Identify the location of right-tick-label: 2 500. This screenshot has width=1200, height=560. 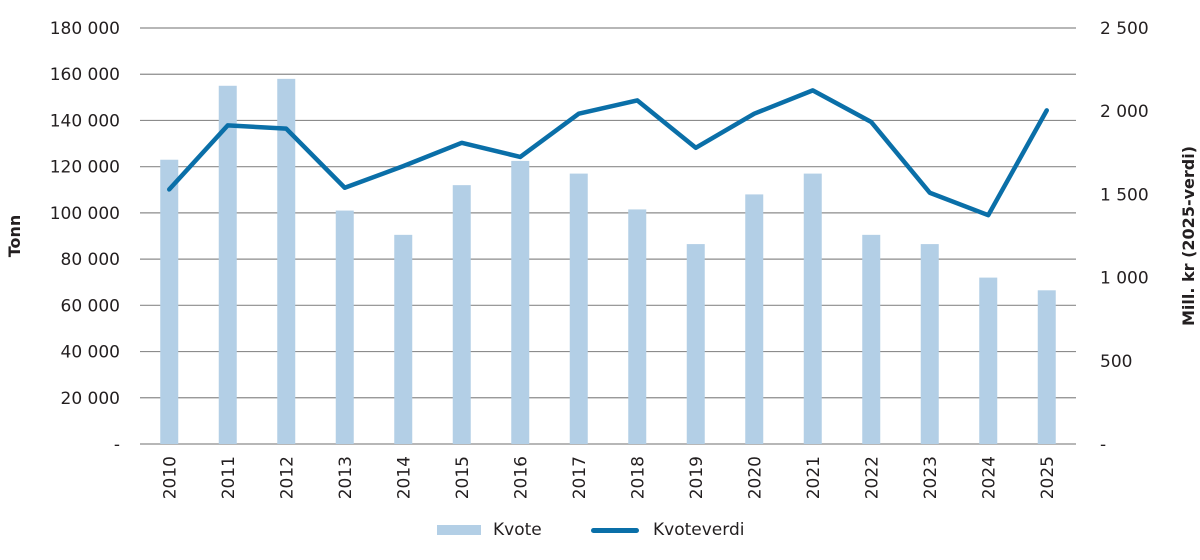
(1124, 29).